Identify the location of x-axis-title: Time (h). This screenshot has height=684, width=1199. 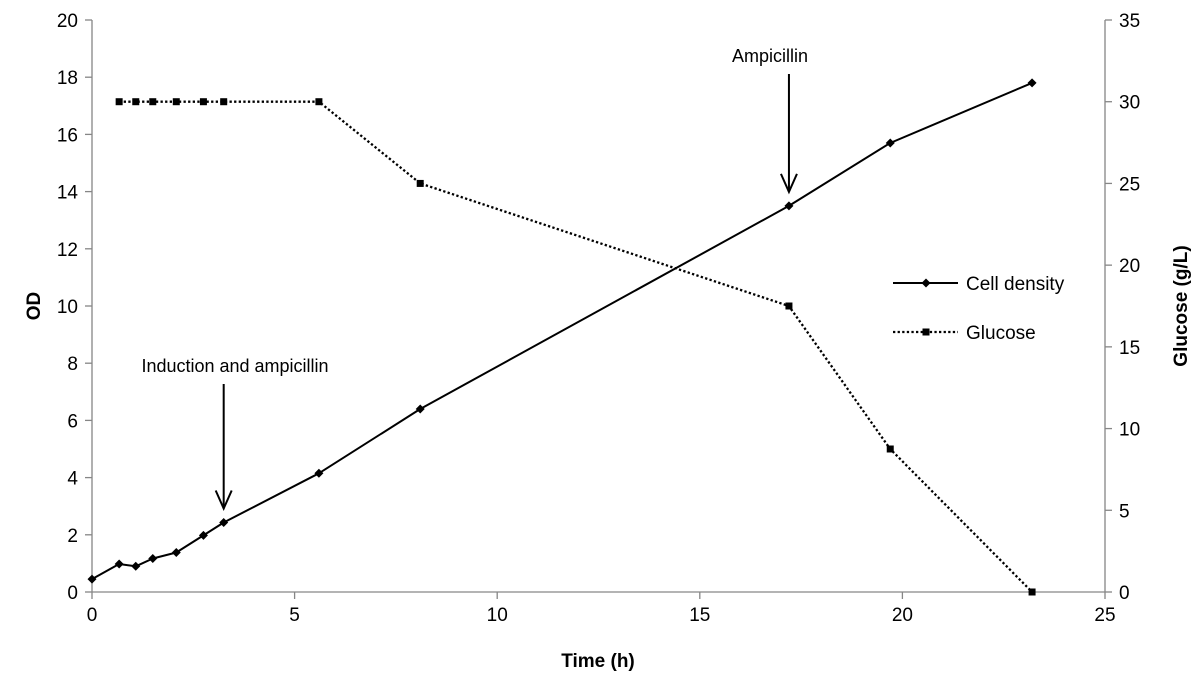
(598, 661).